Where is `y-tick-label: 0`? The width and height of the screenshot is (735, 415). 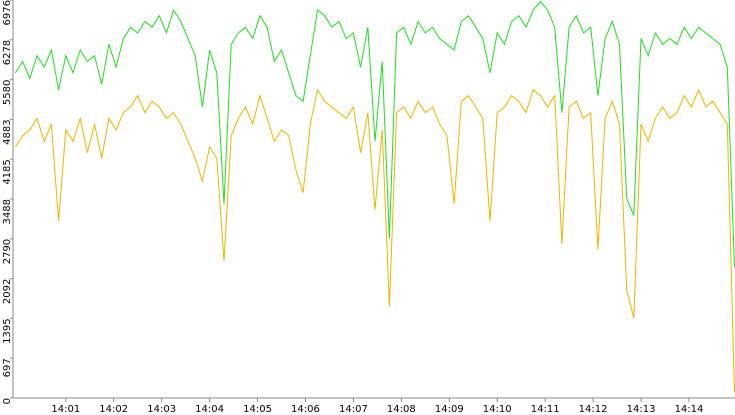 y-tick-label: 0 is located at coordinates (7, 401).